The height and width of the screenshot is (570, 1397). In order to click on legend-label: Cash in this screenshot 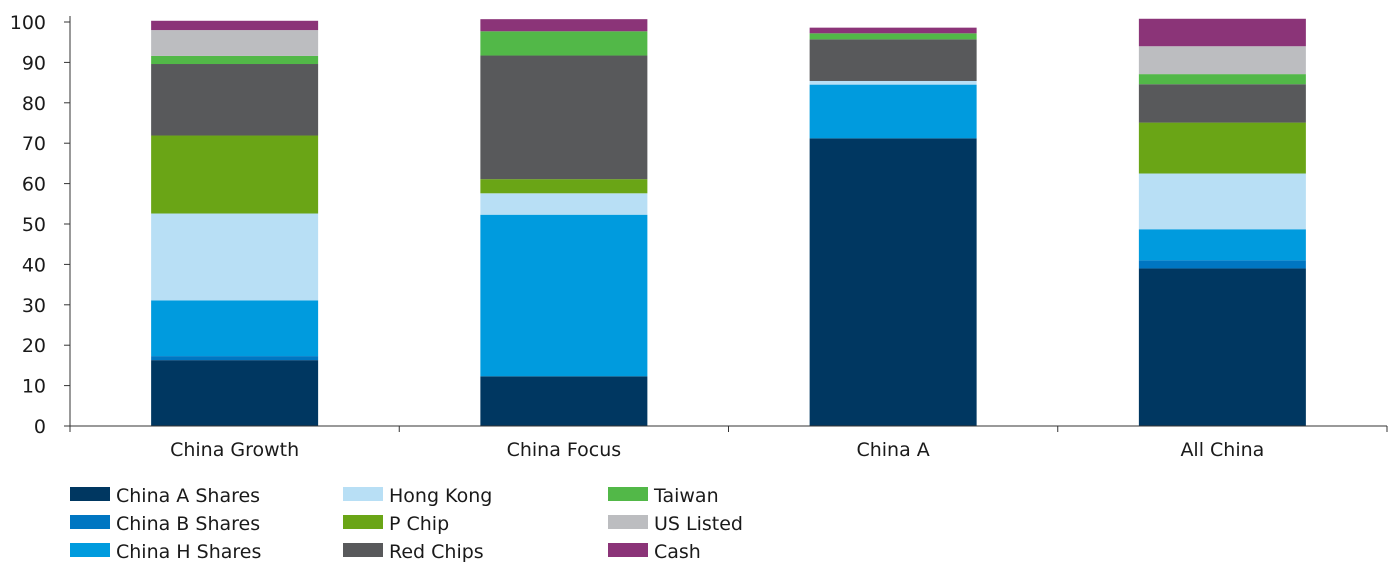, I will do `click(677, 552)`.